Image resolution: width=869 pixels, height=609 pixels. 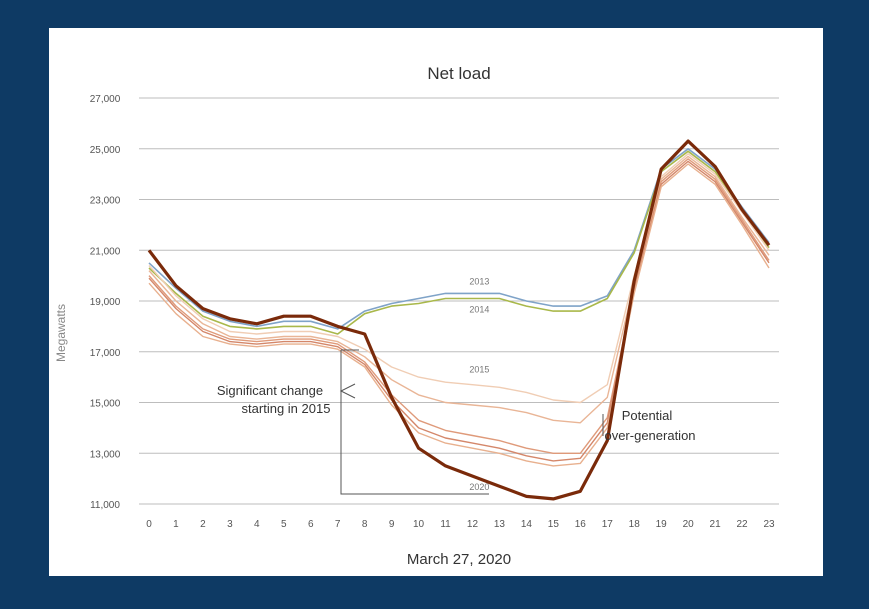 What do you see at coordinates (742, 524) in the screenshot?
I see `x-tick-label: 22` at bounding box center [742, 524].